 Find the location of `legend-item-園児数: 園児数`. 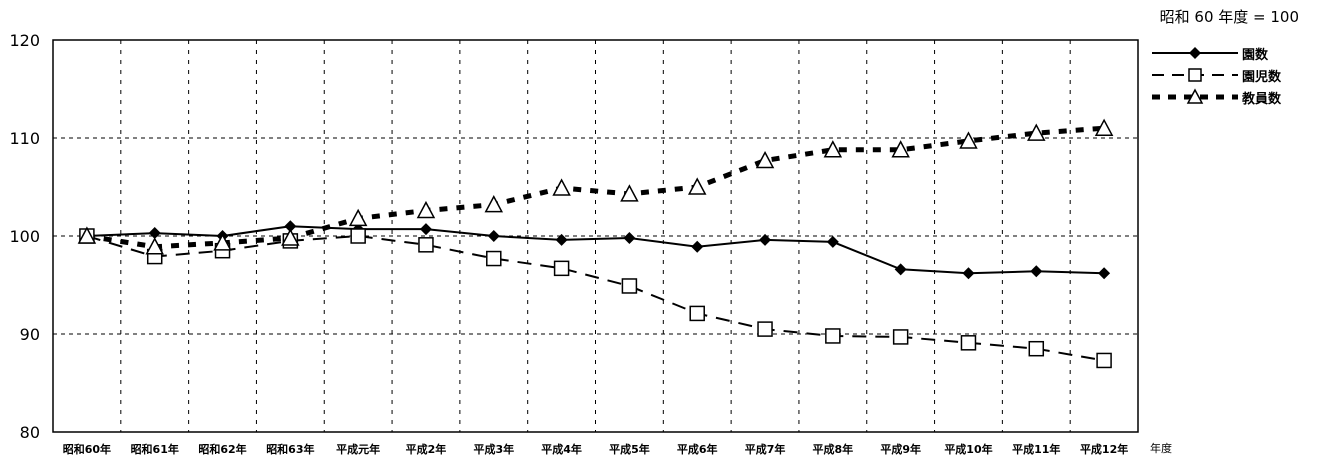

legend-item-園児数: 園児数 is located at coordinates (1215, 75).